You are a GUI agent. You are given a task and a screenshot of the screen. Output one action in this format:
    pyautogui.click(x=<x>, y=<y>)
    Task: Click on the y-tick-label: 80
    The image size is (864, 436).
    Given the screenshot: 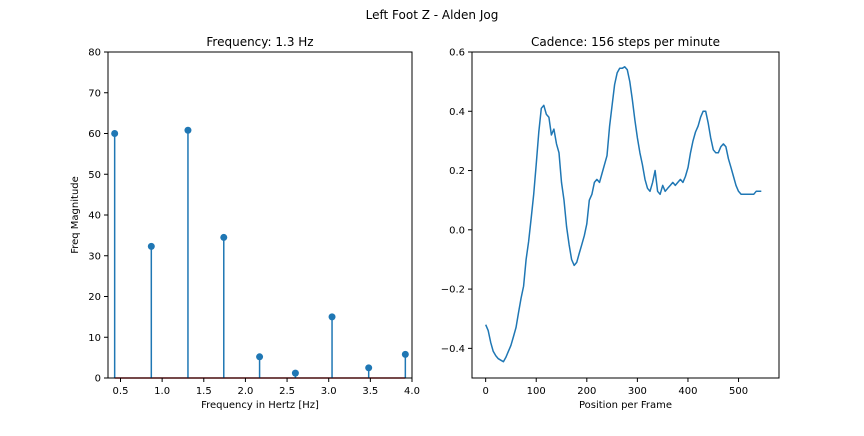 What is the action you would take?
    pyautogui.click(x=94, y=53)
    